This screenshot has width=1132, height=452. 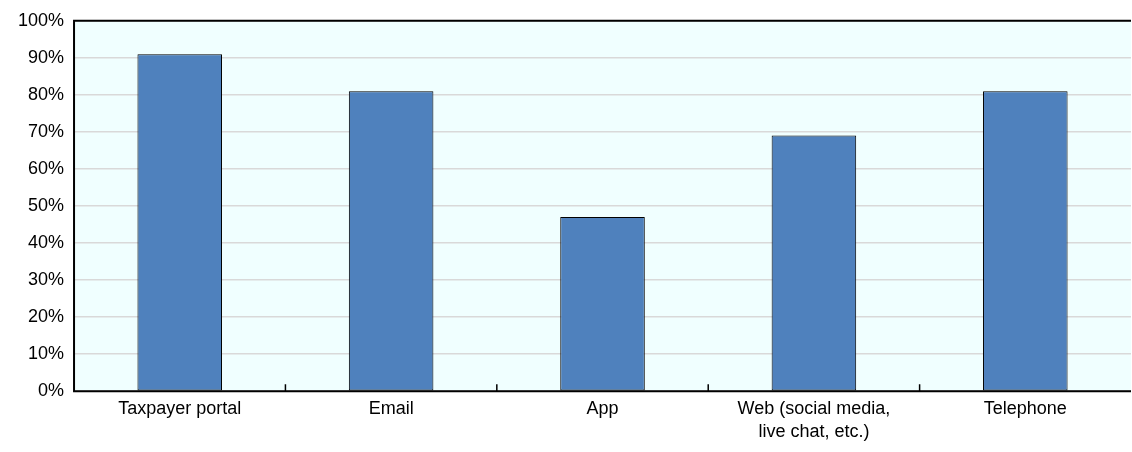 What do you see at coordinates (814, 419) in the screenshot?
I see `x-tick-label: Web (social media, live chat, etc.)` at bounding box center [814, 419].